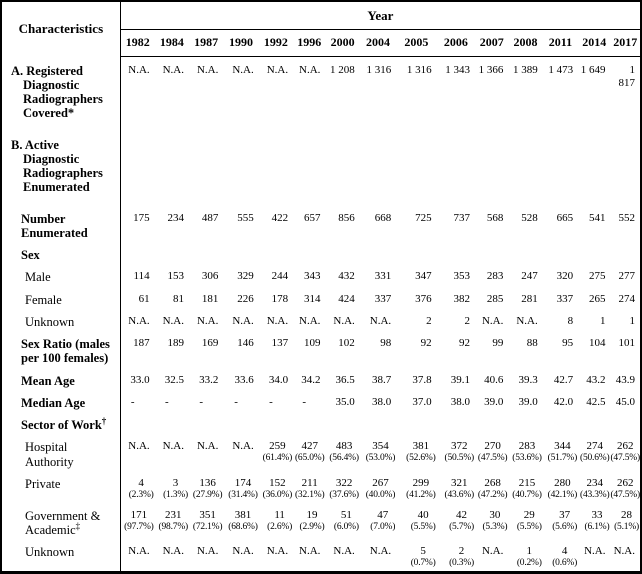 The height and width of the screenshot is (574, 642). I want to click on data-cell: 725, so click(423, 217).